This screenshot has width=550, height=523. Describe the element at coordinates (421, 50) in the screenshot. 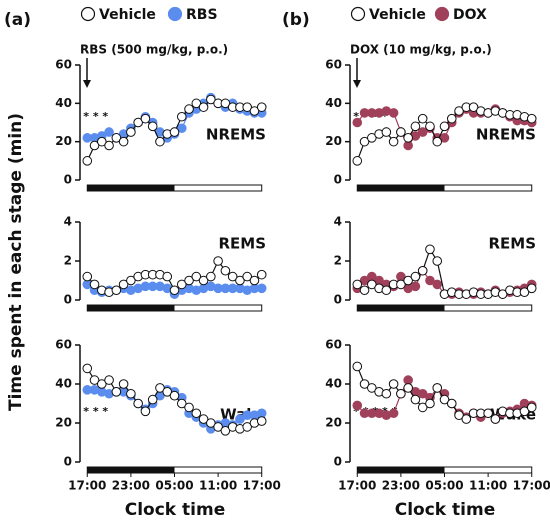

I see `drug-annotation: DOX (10 mg/kg, p.o.)` at that location.